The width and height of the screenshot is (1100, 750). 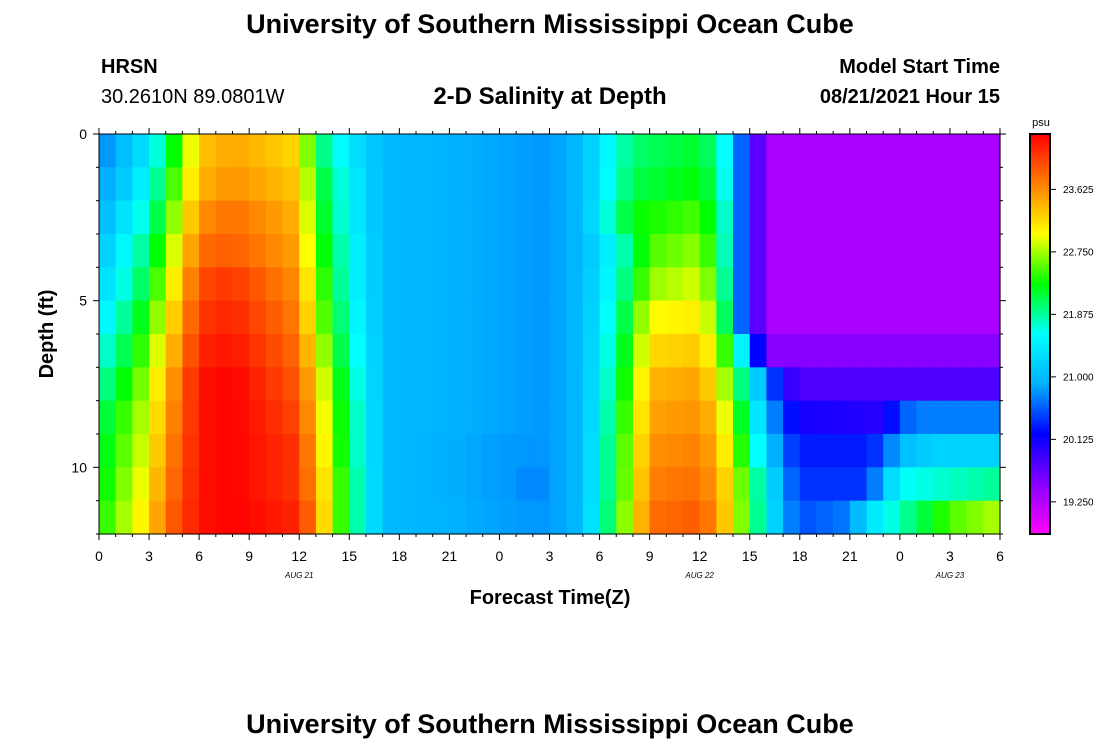 What do you see at coordinates (750, 556) in the screenshot?
I see `x-tick-label: 15` at bounding box center [750, 556].